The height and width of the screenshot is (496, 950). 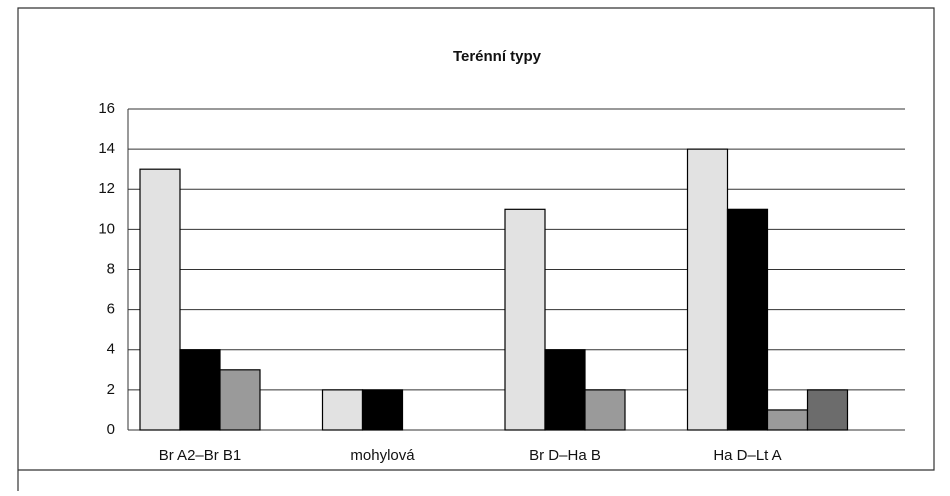 What do you see at coordinates (747, 455) in the screenshot?
I see `x-tick-label: Ha D–Lt A` at bounding box center [747, 455].